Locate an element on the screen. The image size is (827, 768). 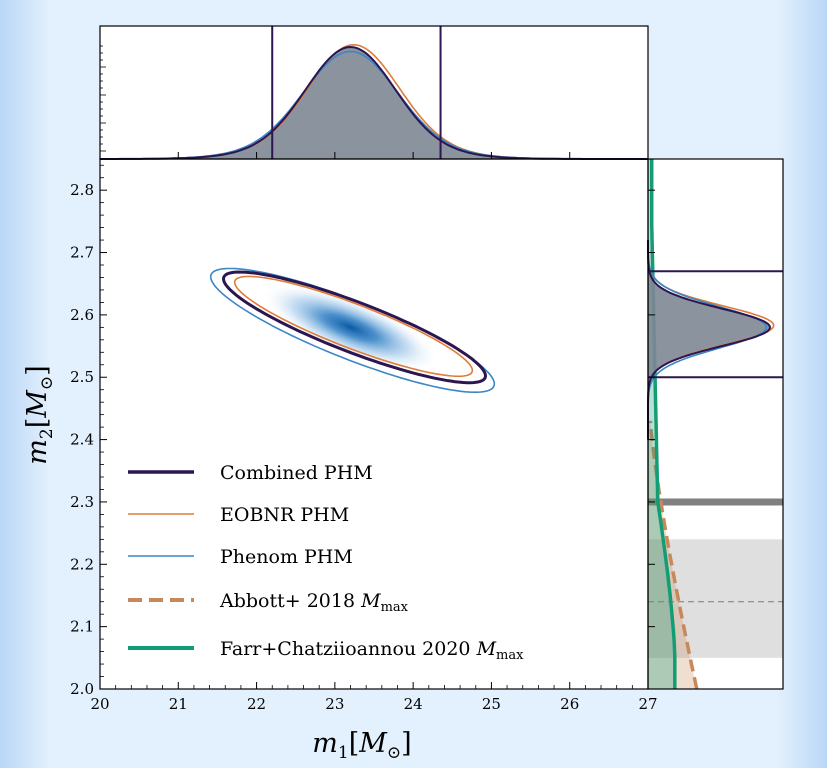
y-tick-label: 2.0 is located at coordinates (82, 689).